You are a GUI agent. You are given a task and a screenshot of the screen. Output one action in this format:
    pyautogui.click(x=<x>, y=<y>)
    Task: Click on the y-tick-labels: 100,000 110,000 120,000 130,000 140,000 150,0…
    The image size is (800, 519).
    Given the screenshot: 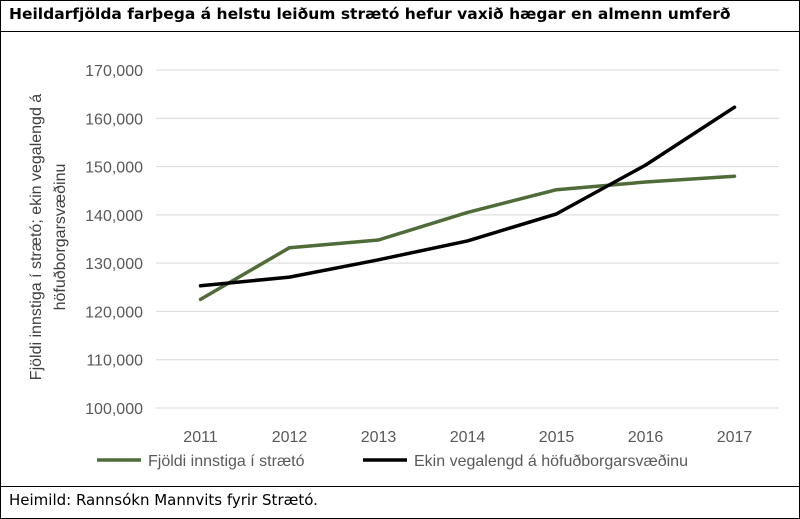 What is the action you would take?
    pyautogui.click(x=114, y=240)
    